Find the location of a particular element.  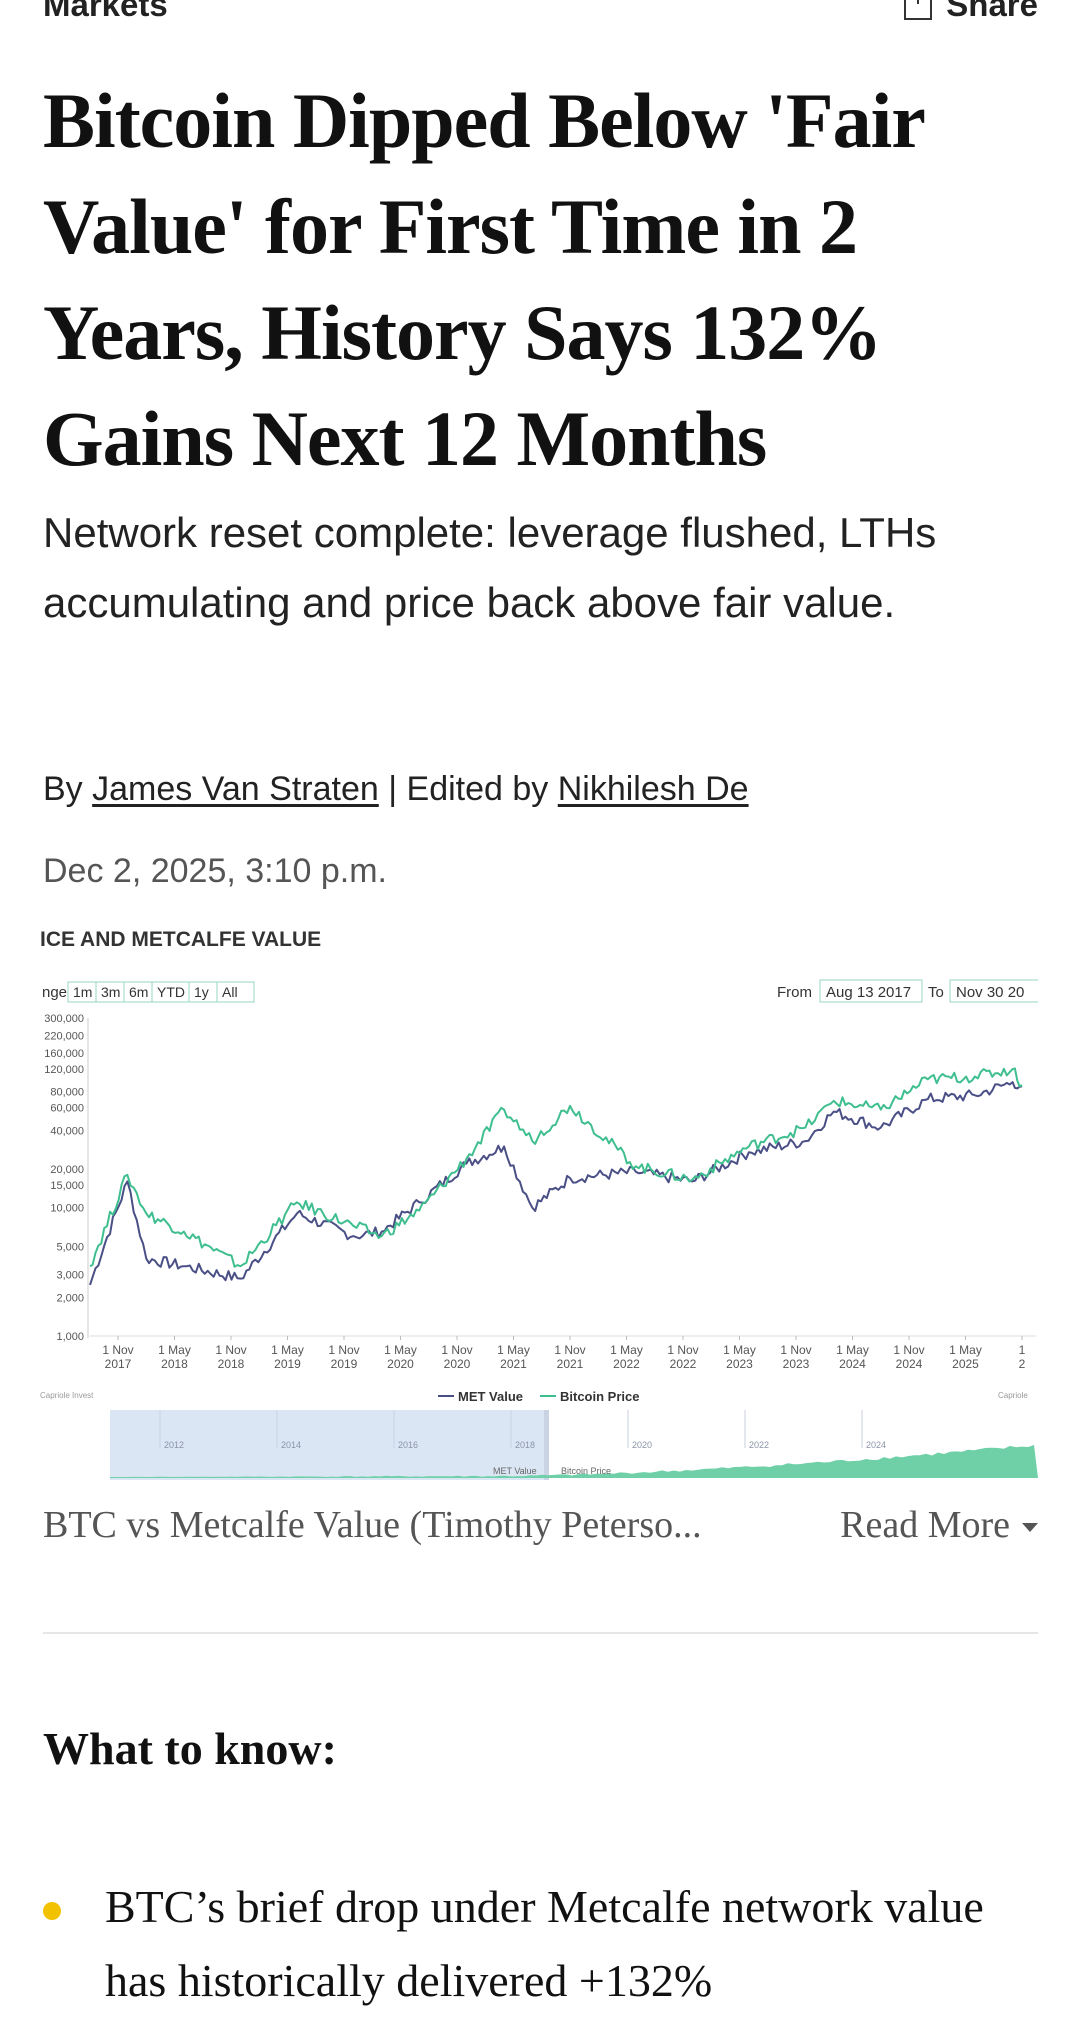

x-tick-year: 2025 is located at coordinates (965, 1364).